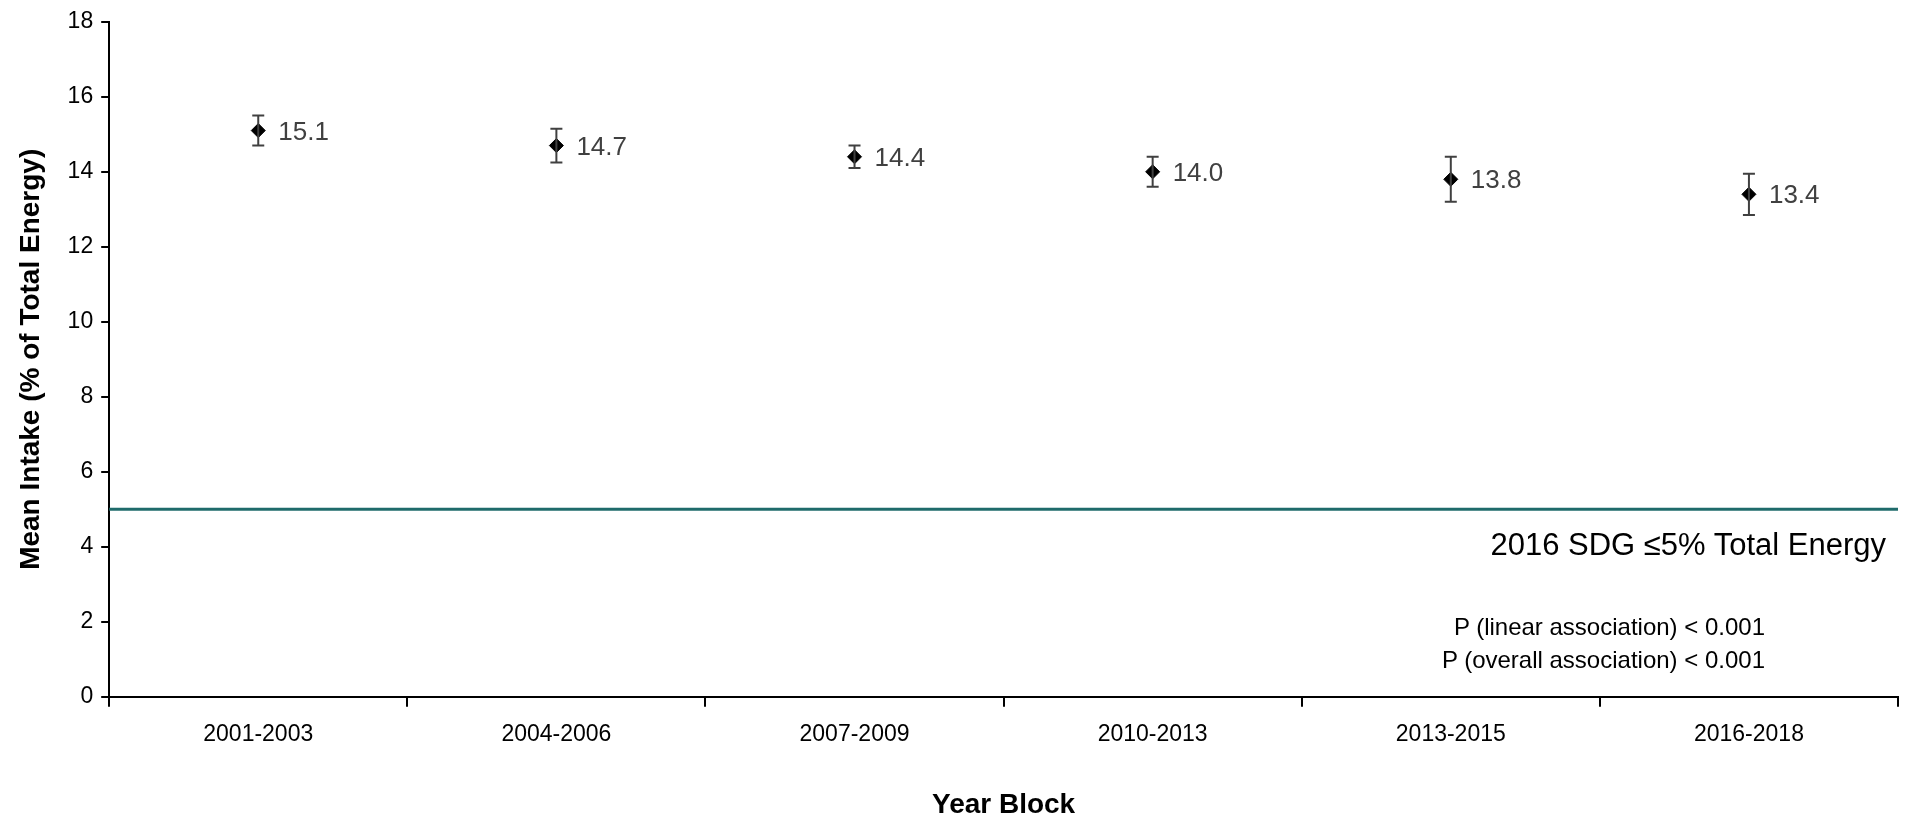 The height and width of the screenshot is (836, 1906). Describe the element at coordinates (900, 156) in the screenshot. I see `data-label: 14.4` at that location.